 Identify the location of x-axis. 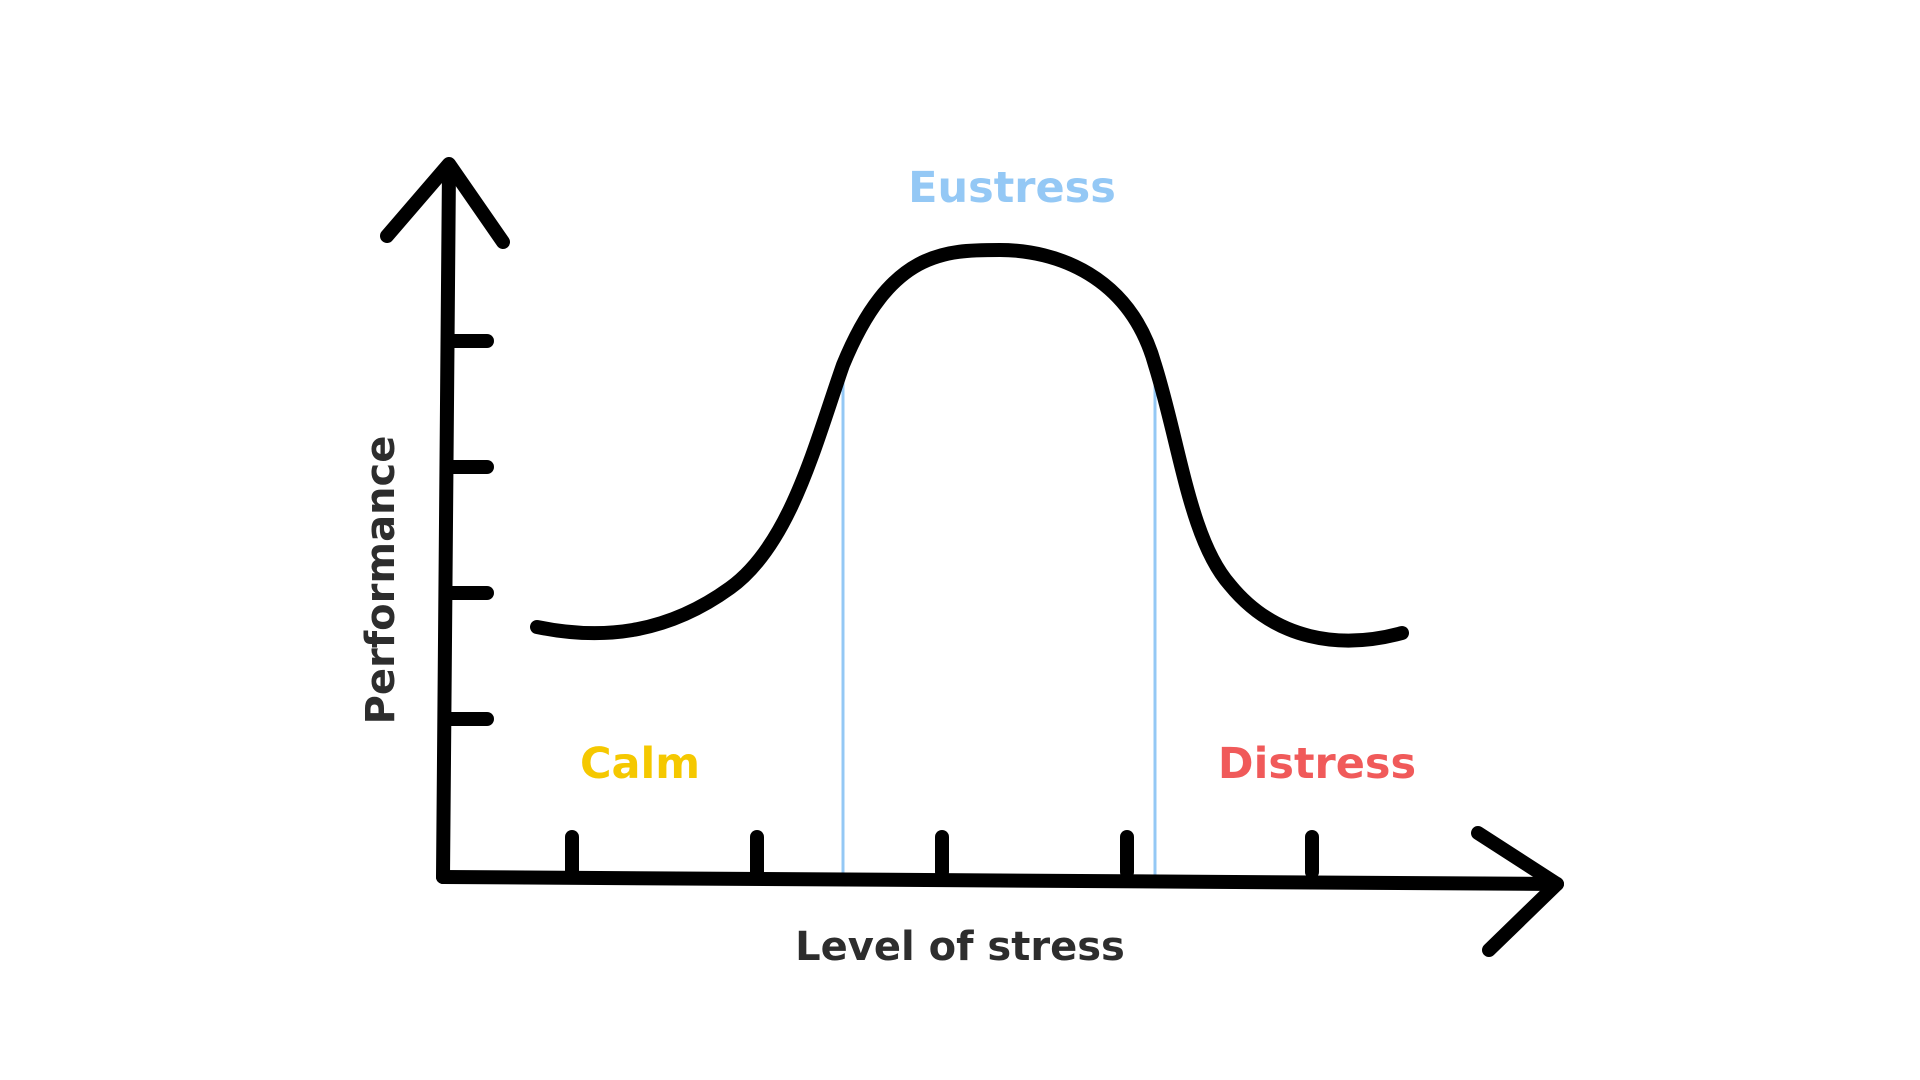
(1000, 880).